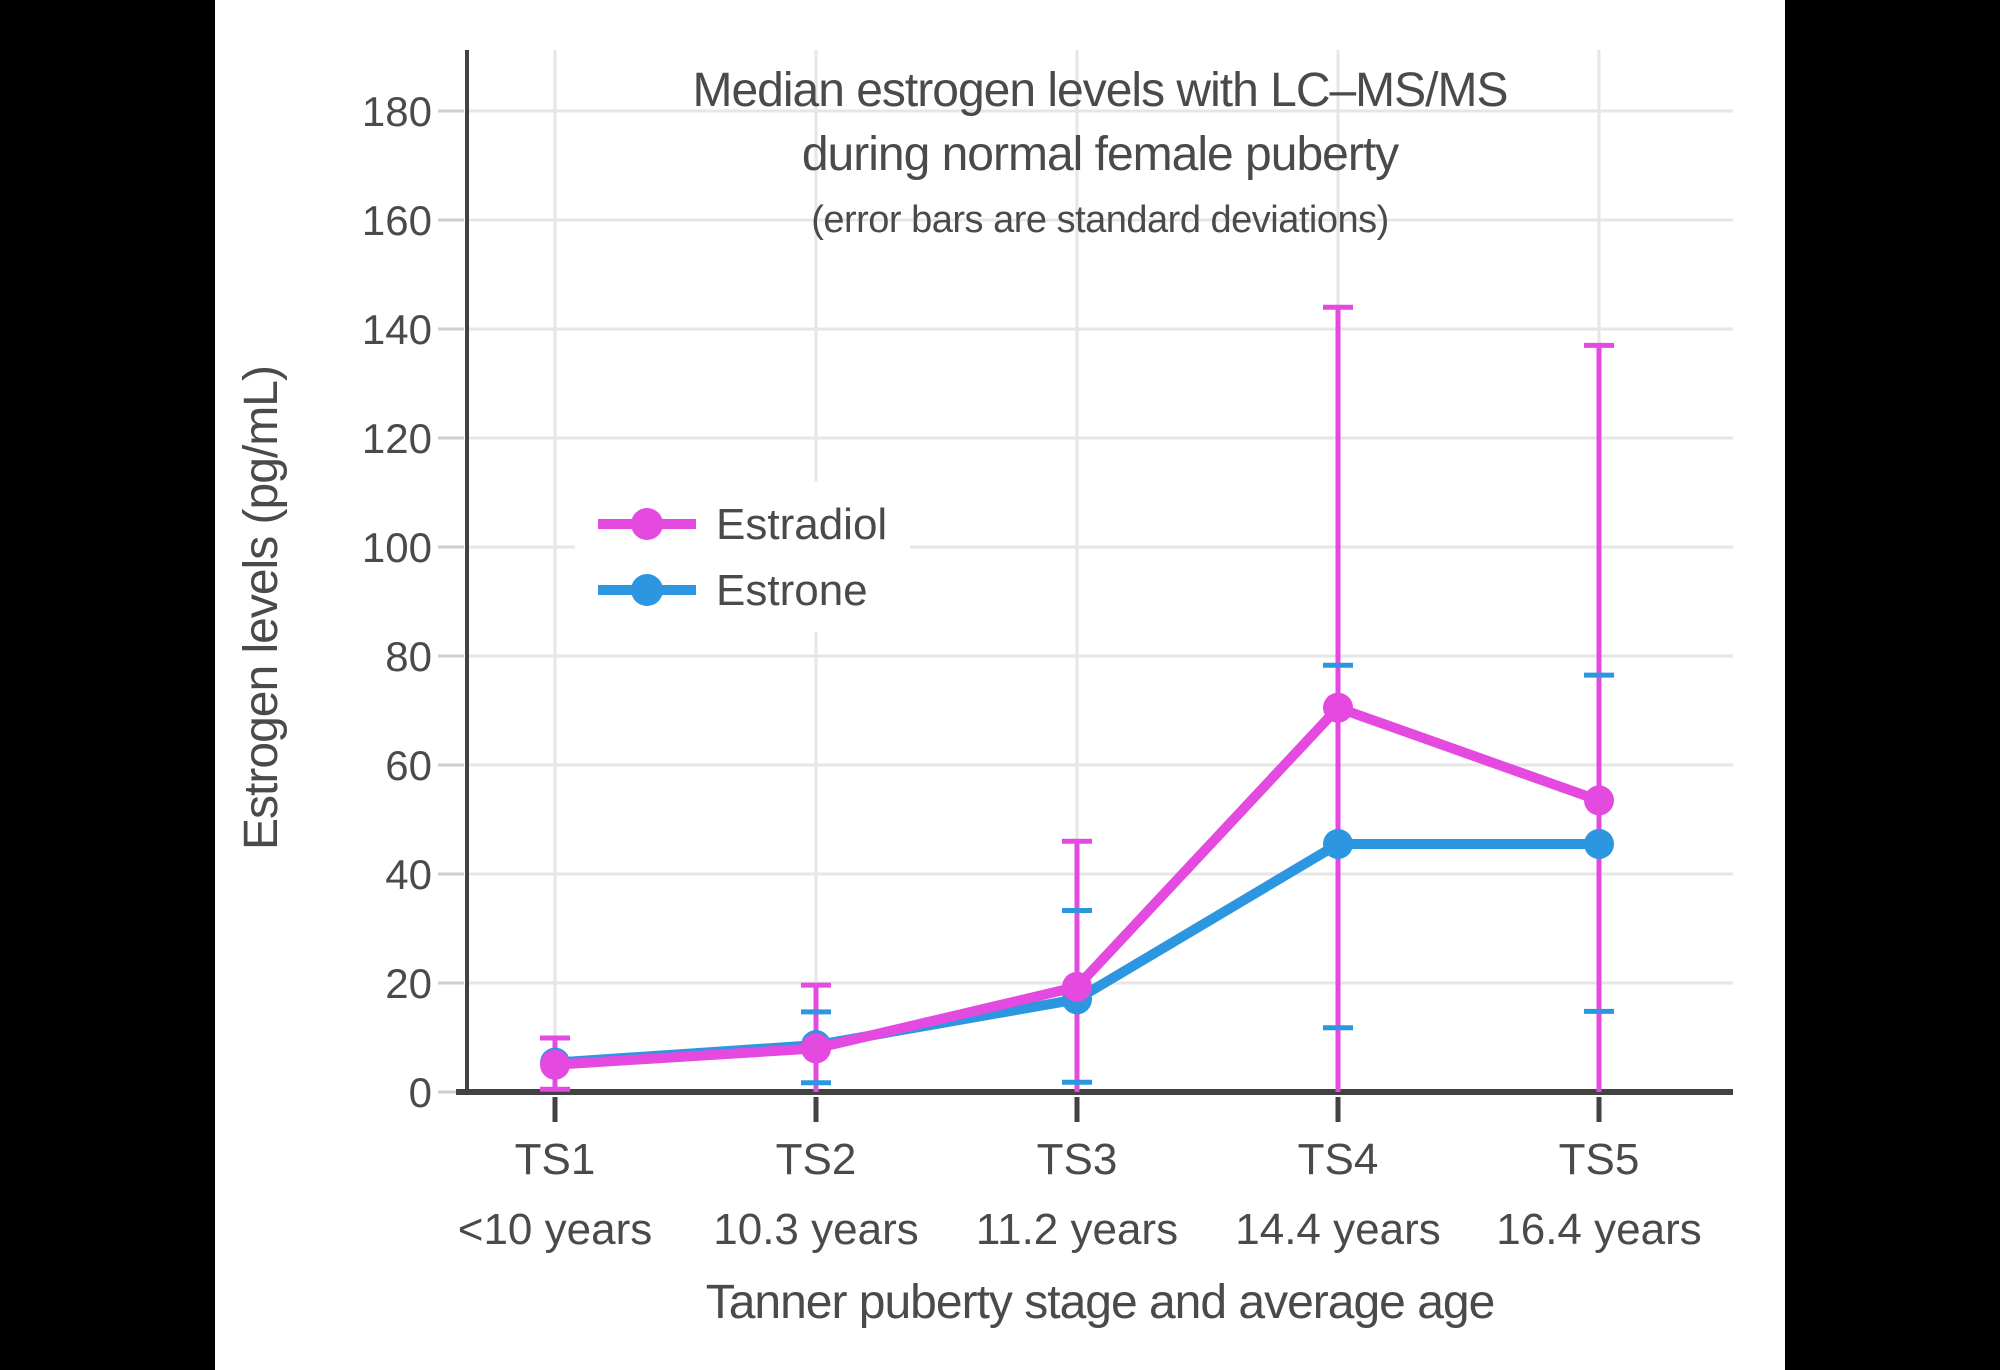  I want to click on legend-item-estradiol: Estradiol, so click(742, 524).